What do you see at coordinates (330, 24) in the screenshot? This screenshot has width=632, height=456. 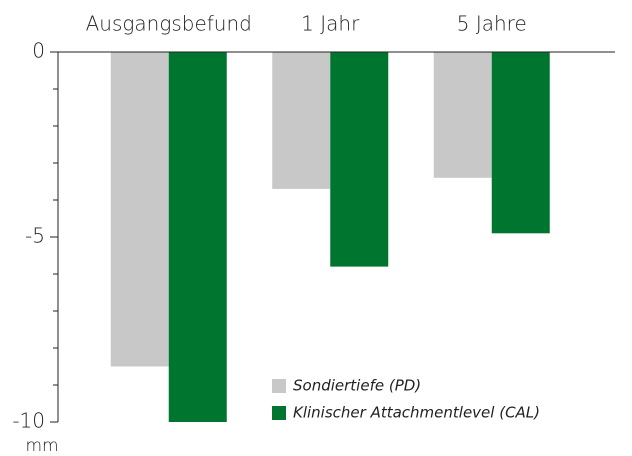 I see `category-label: 1 Jahr` at bounding box center [330, 24].